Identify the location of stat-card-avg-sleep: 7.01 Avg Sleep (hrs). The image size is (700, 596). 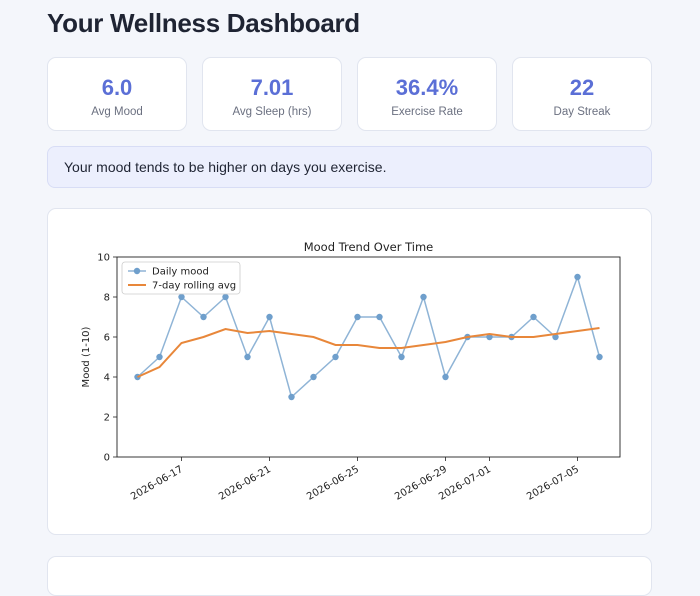
(272, 94).